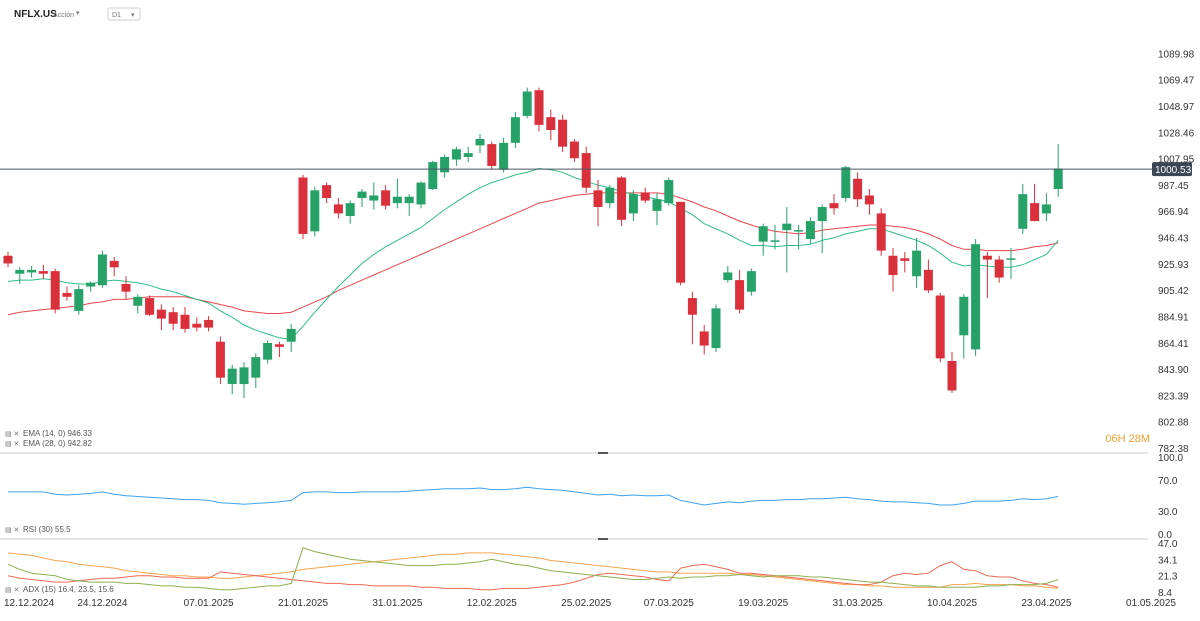  I want to click on rsi-tick-label: 30.0, so click(1168, 512).